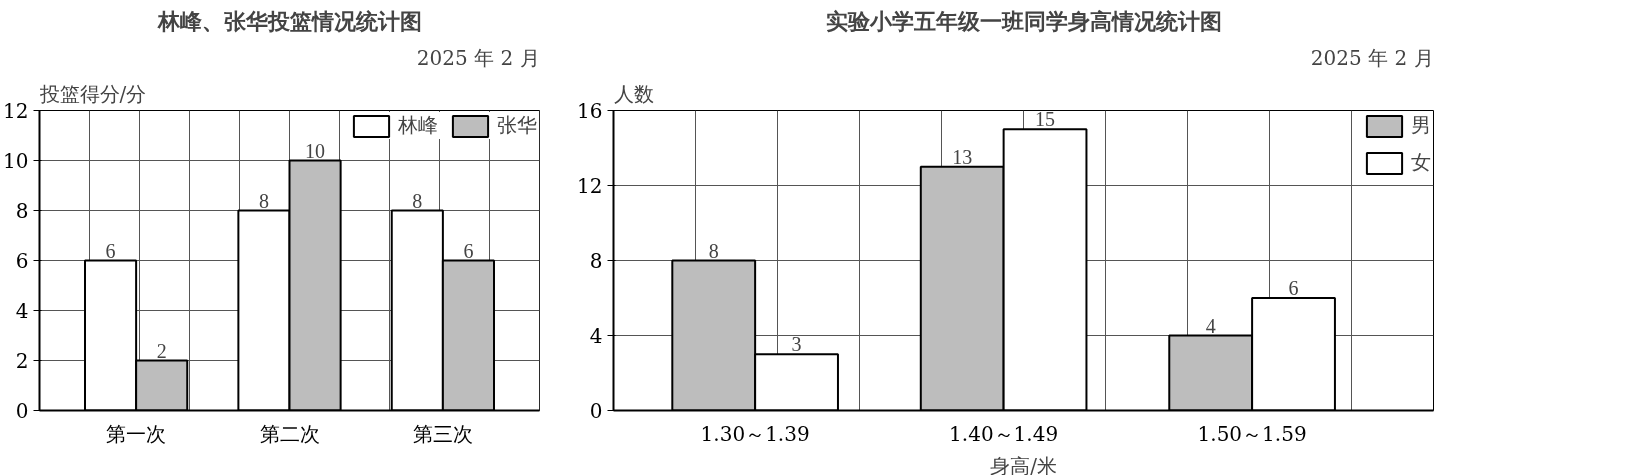  I want to click on data-label: 3, so click(796, 344).